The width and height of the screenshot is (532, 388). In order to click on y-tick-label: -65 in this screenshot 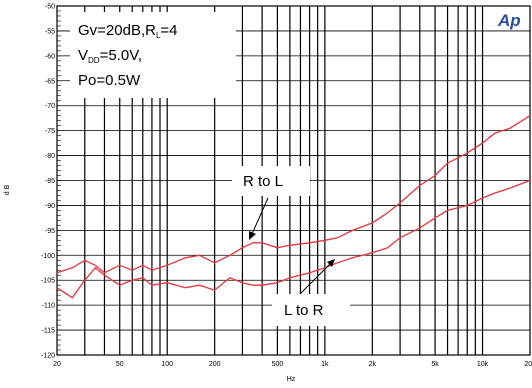, I will do `click(50, 81)`.